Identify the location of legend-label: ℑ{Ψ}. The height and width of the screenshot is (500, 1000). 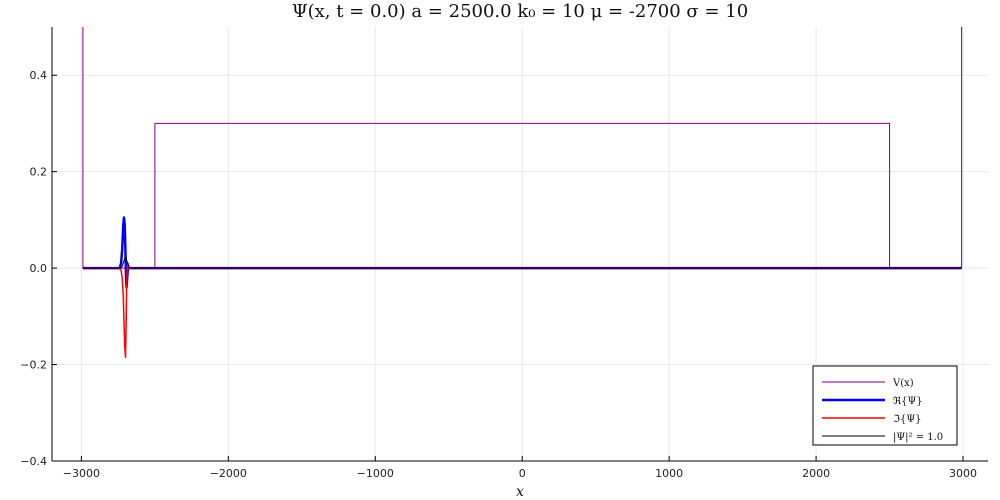
(907, 419).